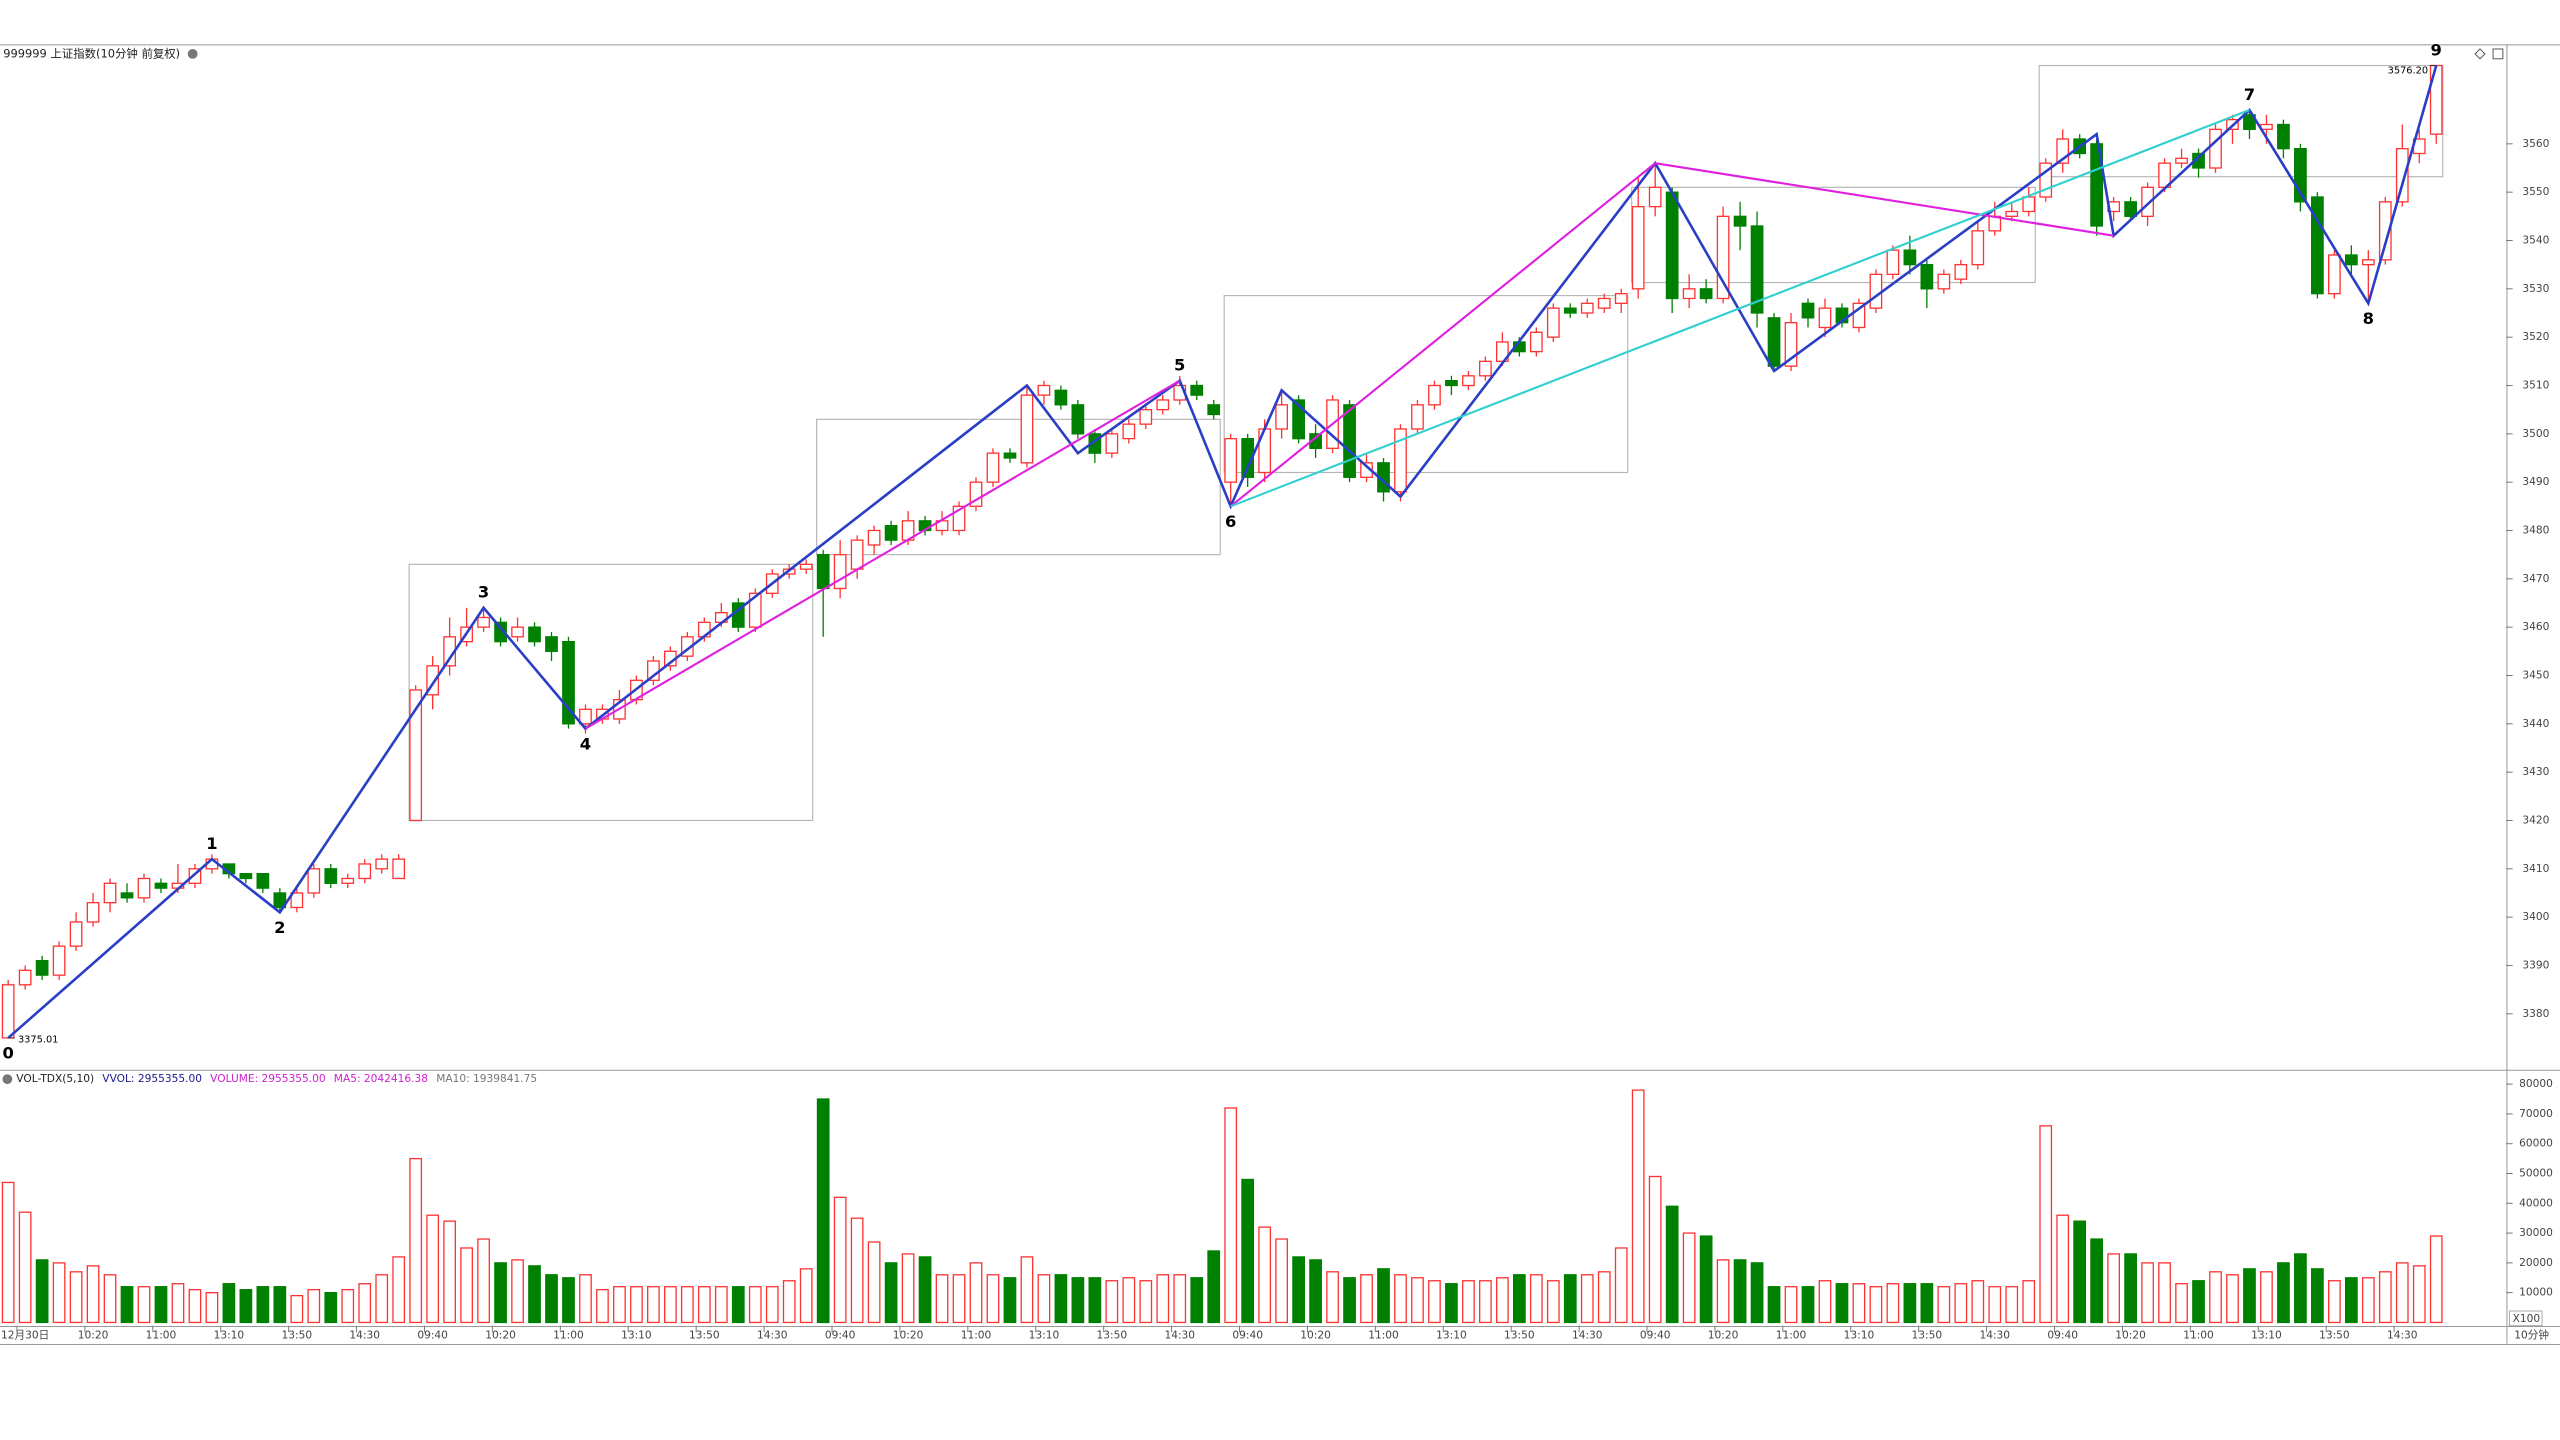 The width and height of the screenshot is (2560, 1440). What do you see at coordinates (2536, 1232) in the screenshot?
I see `y-tick-label: 30000` at bounding box center [2536, 1232].